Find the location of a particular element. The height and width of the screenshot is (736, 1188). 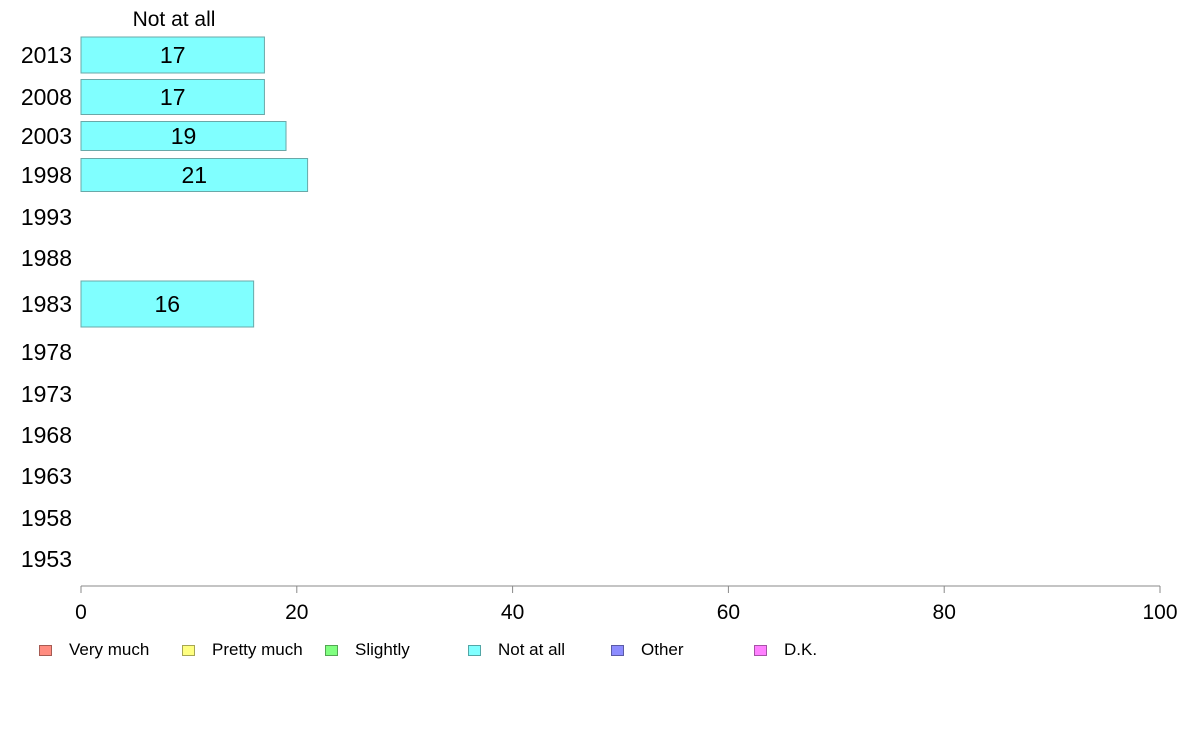

legend-item: Not at all is located at coordinates (516, 650).